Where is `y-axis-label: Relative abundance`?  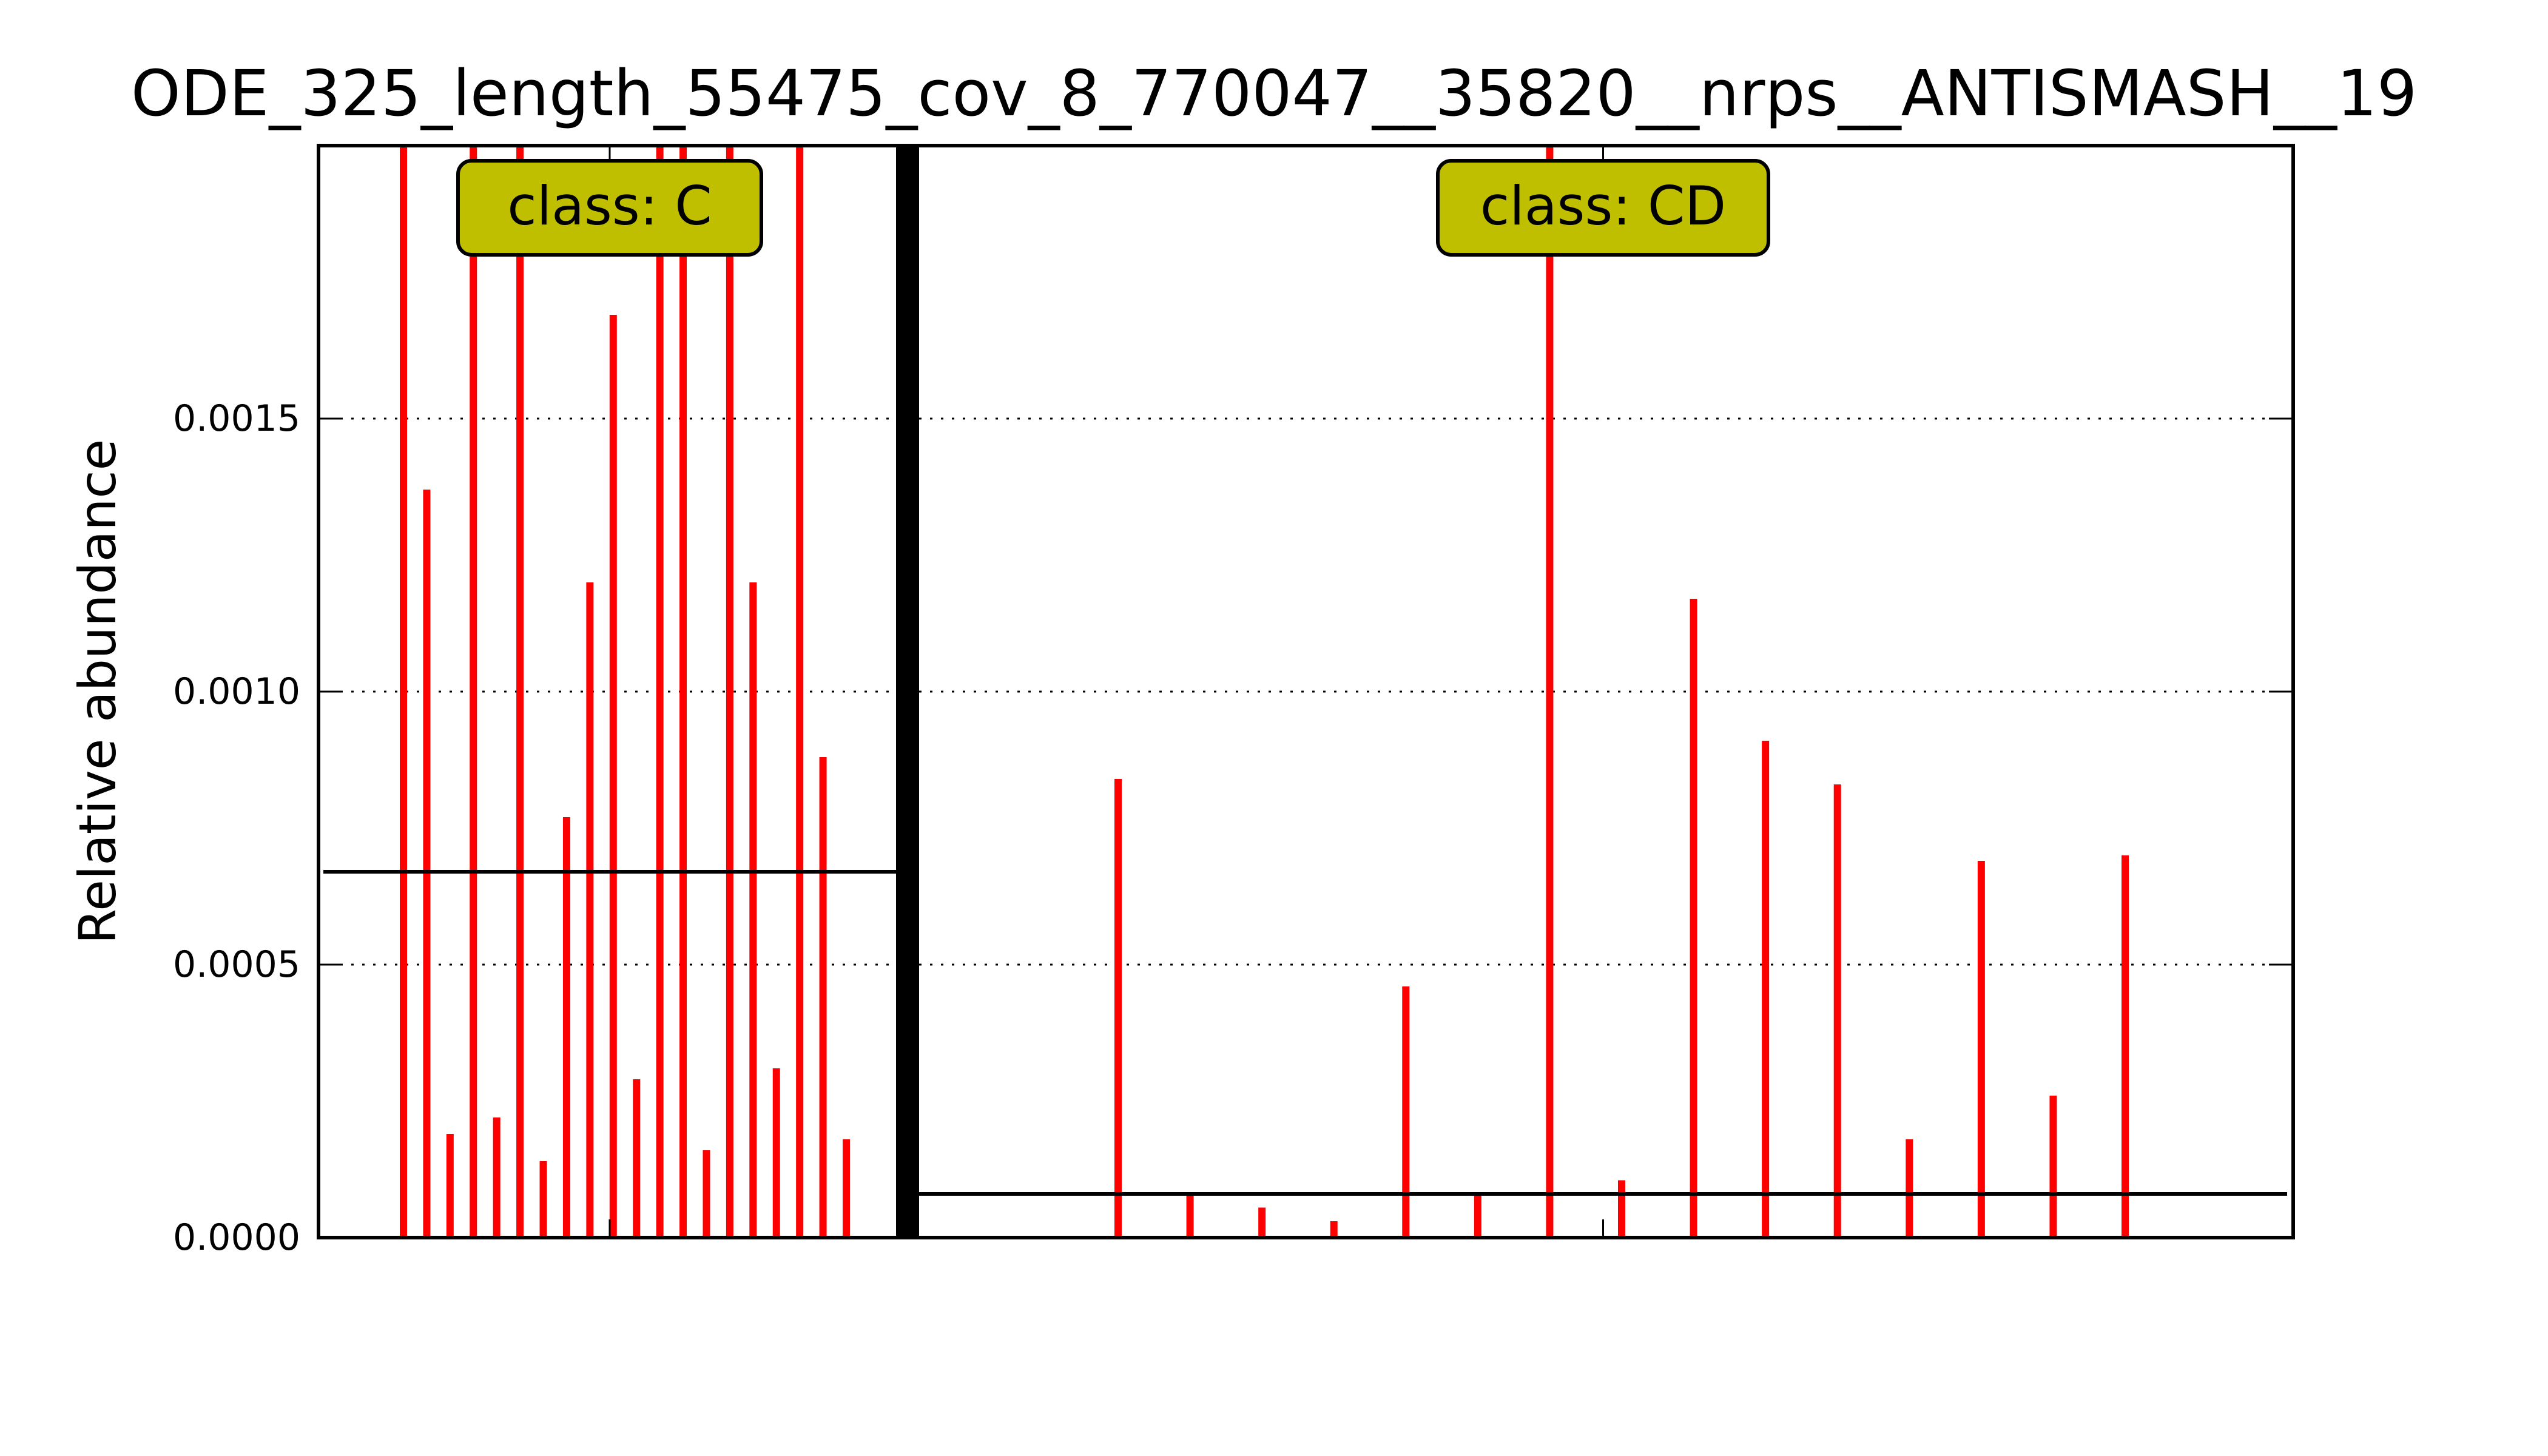 y-axis-label: Relative abundance is located at coordinates (97, 692).